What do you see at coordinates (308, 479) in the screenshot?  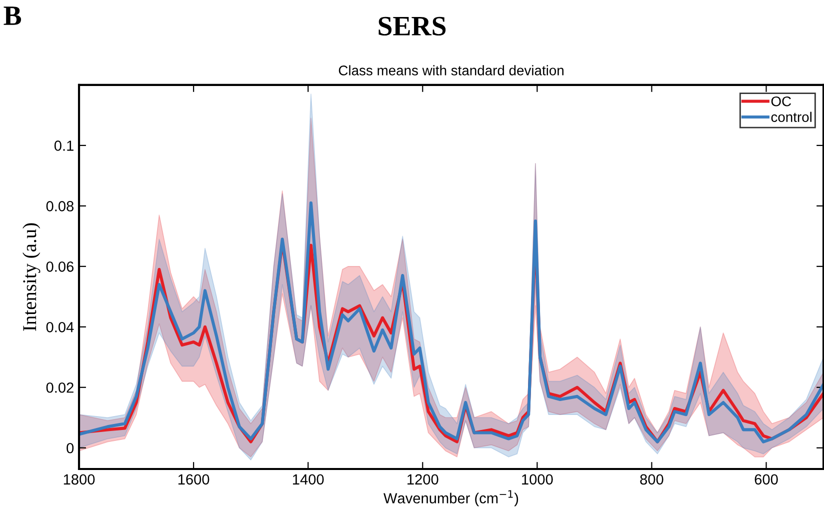 I see `x-tick-label: 1400` at bounding box center [308, 479].